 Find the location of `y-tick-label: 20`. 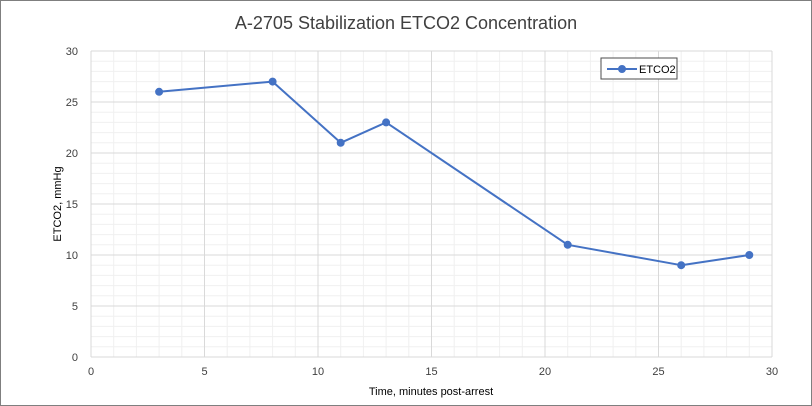

y-tick-label: 20 is located at coordinates (72, 154).